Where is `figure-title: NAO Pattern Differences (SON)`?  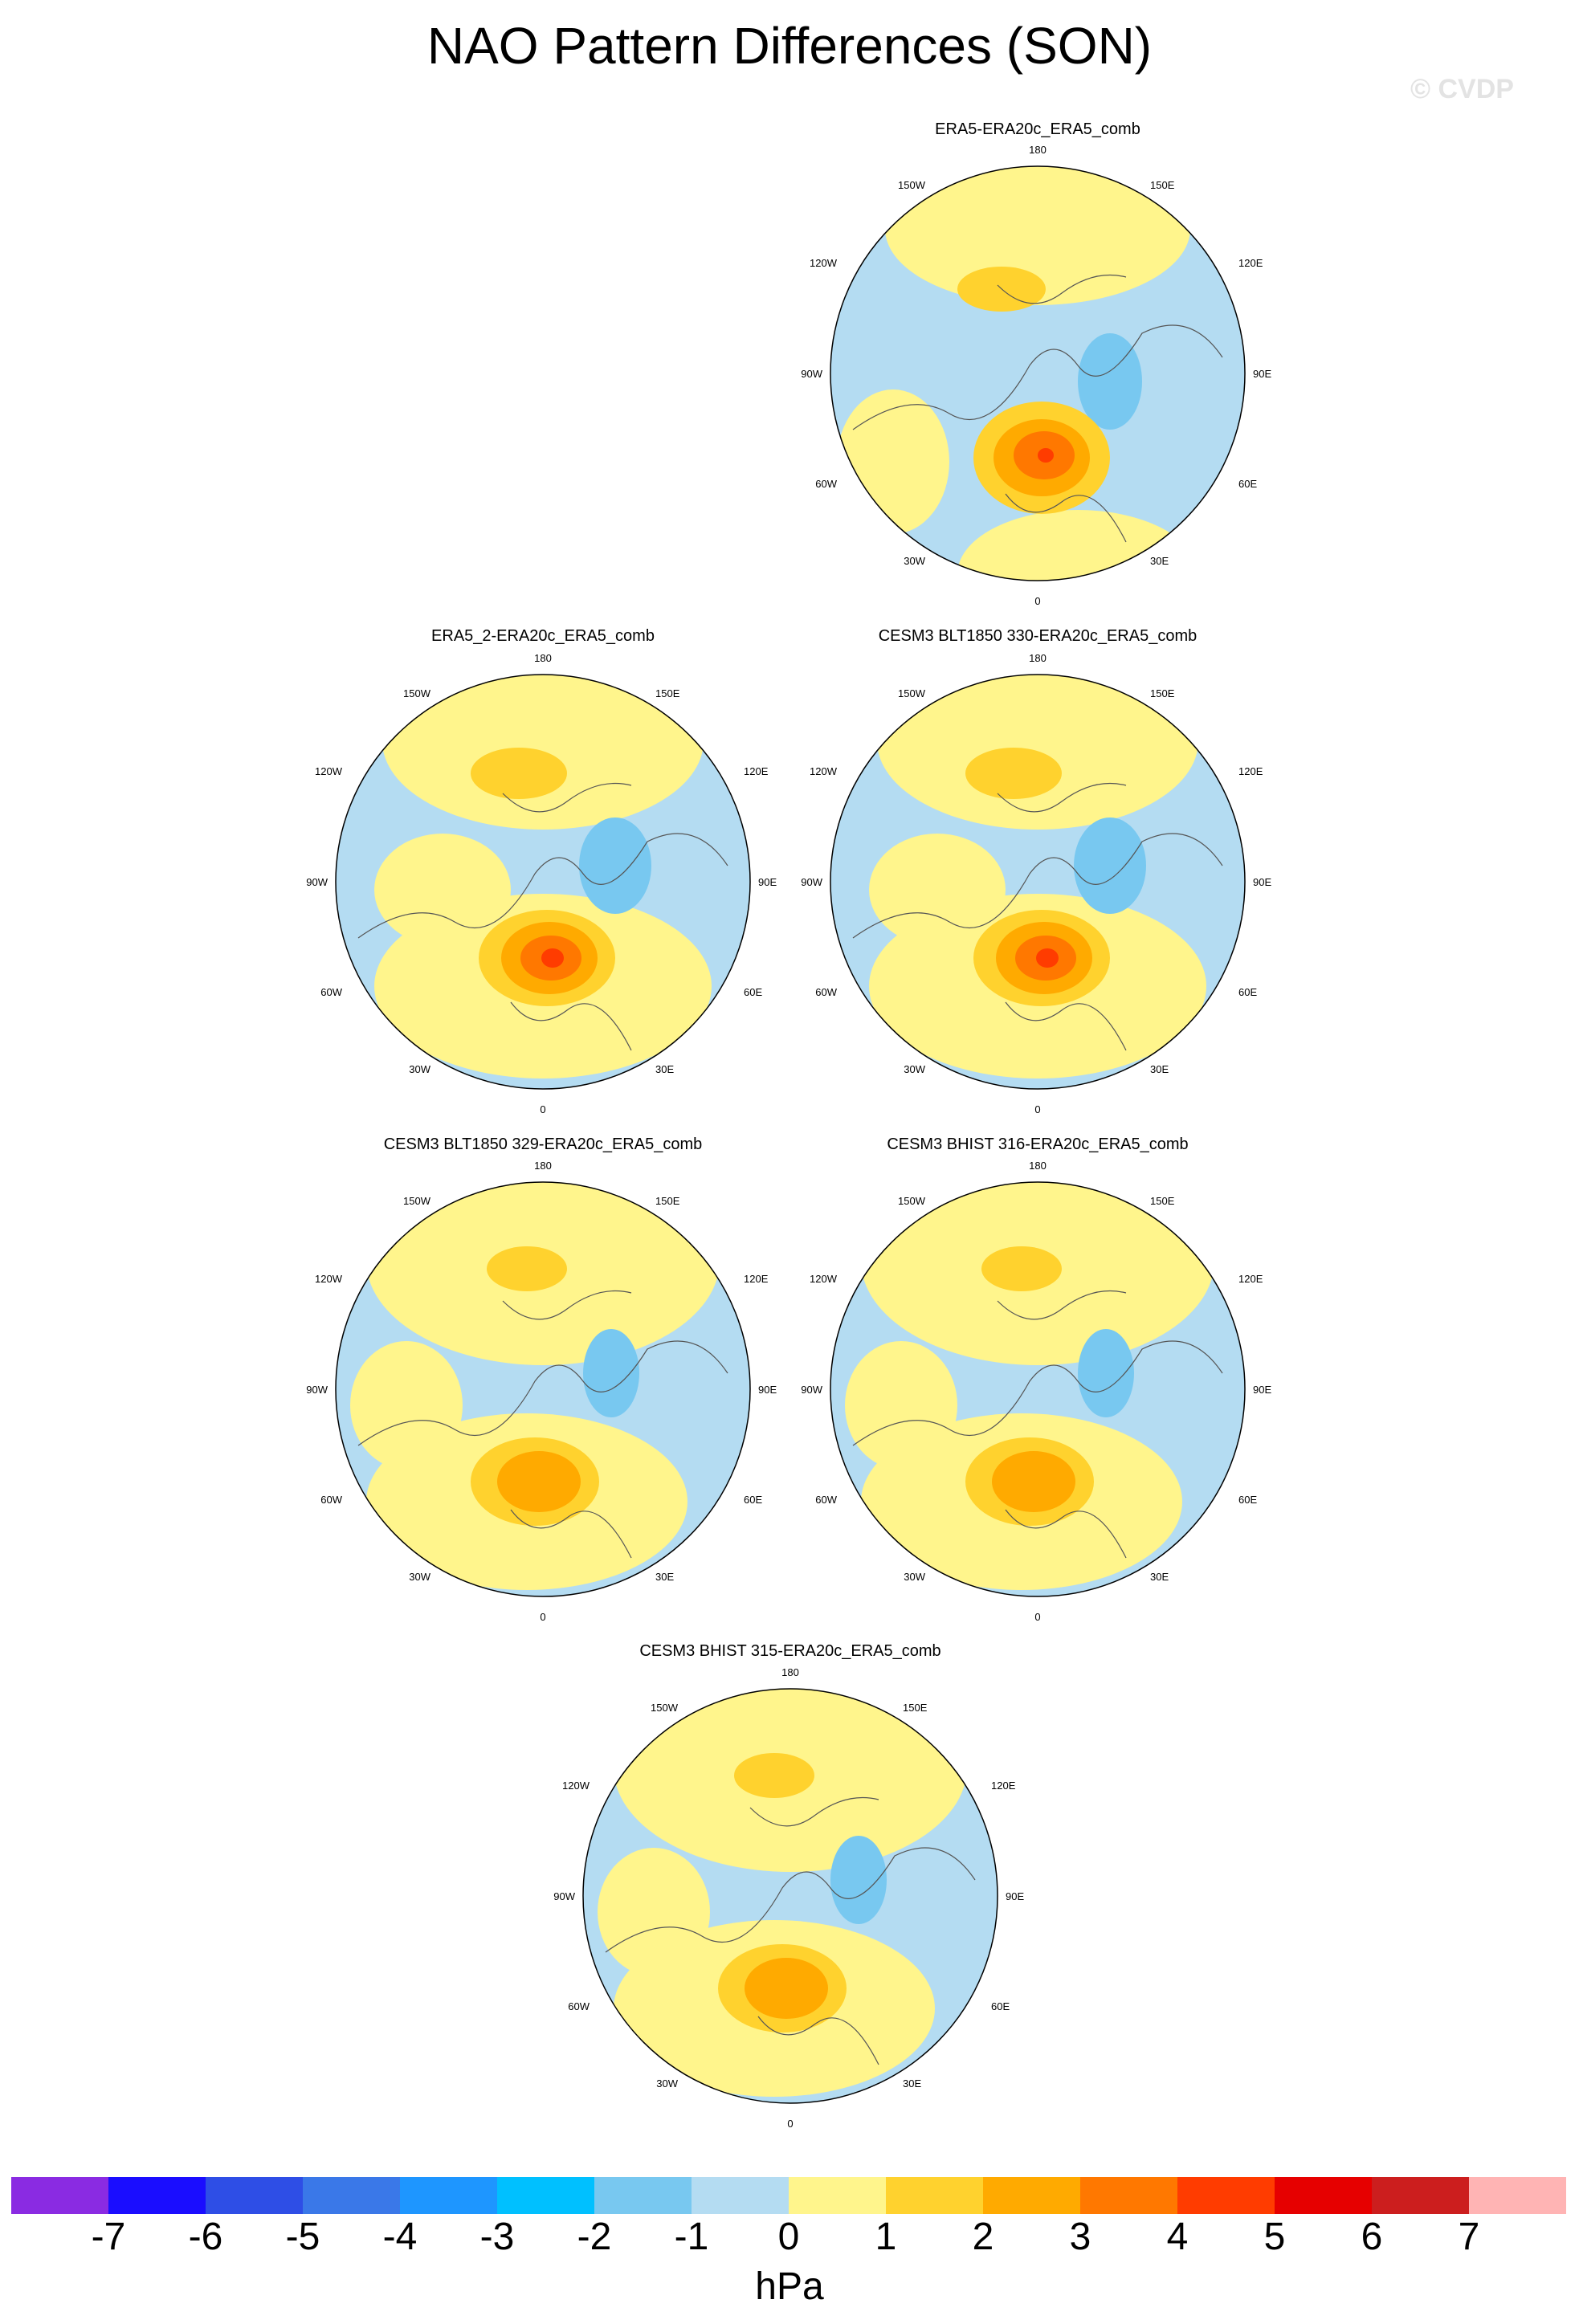
figure-title: NAO Pattern Differences (SON) is located at coordinates (789, 46).